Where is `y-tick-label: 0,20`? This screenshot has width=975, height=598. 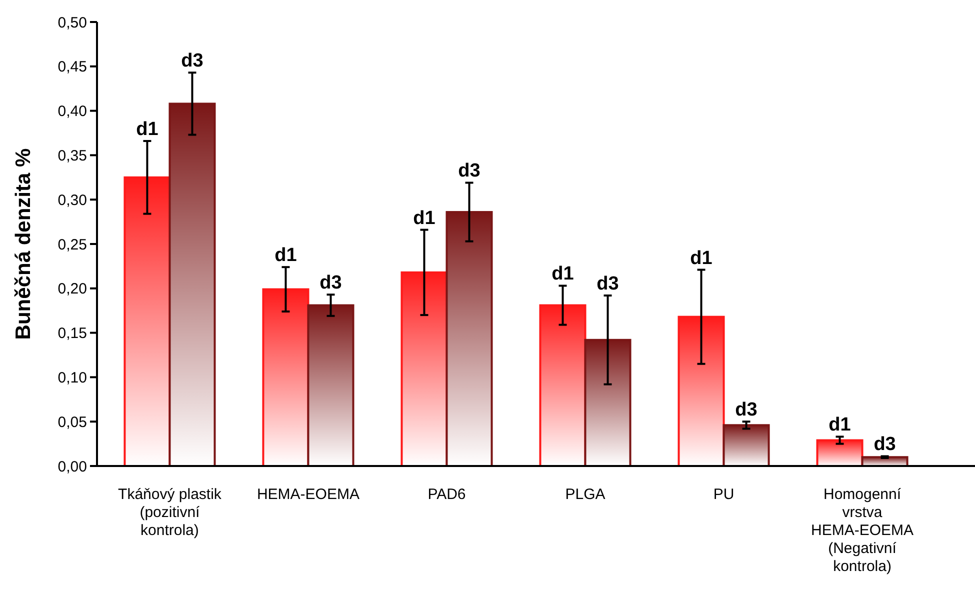
y-tick-label: 0,20 is located at coordinates (72, 289).